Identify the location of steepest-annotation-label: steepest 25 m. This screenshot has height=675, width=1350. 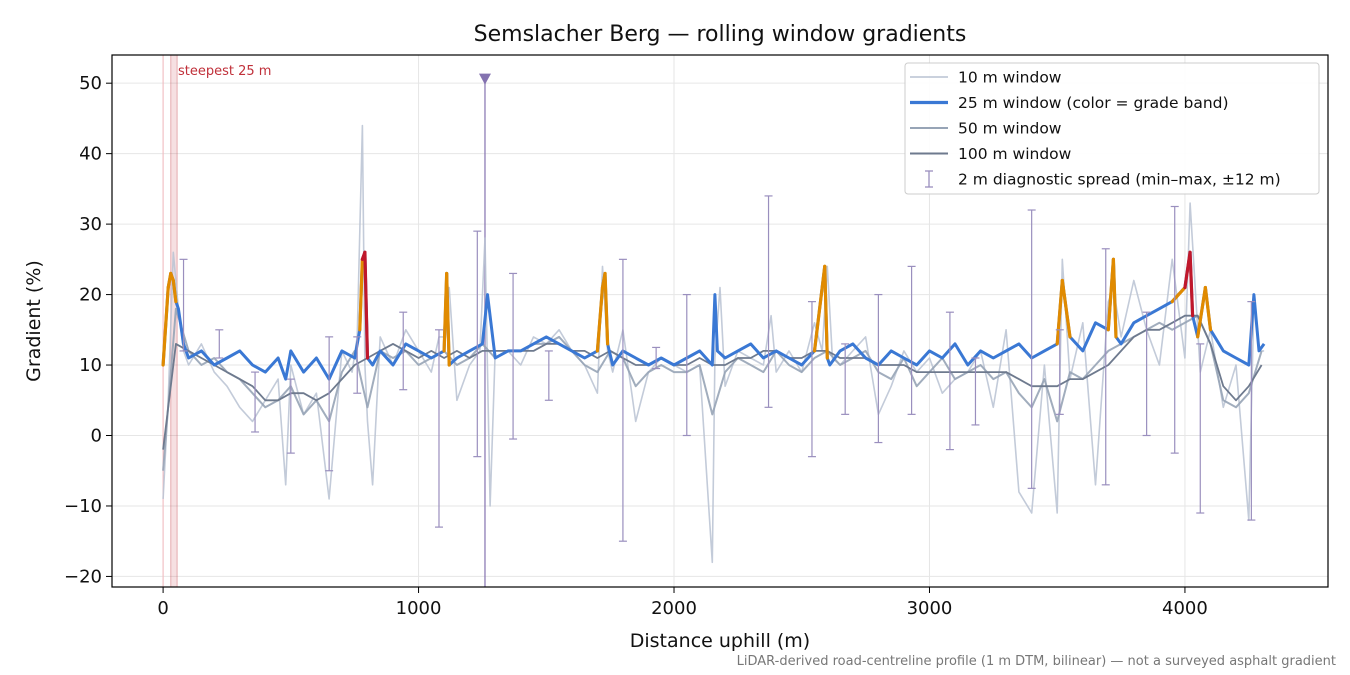
(224, 71).